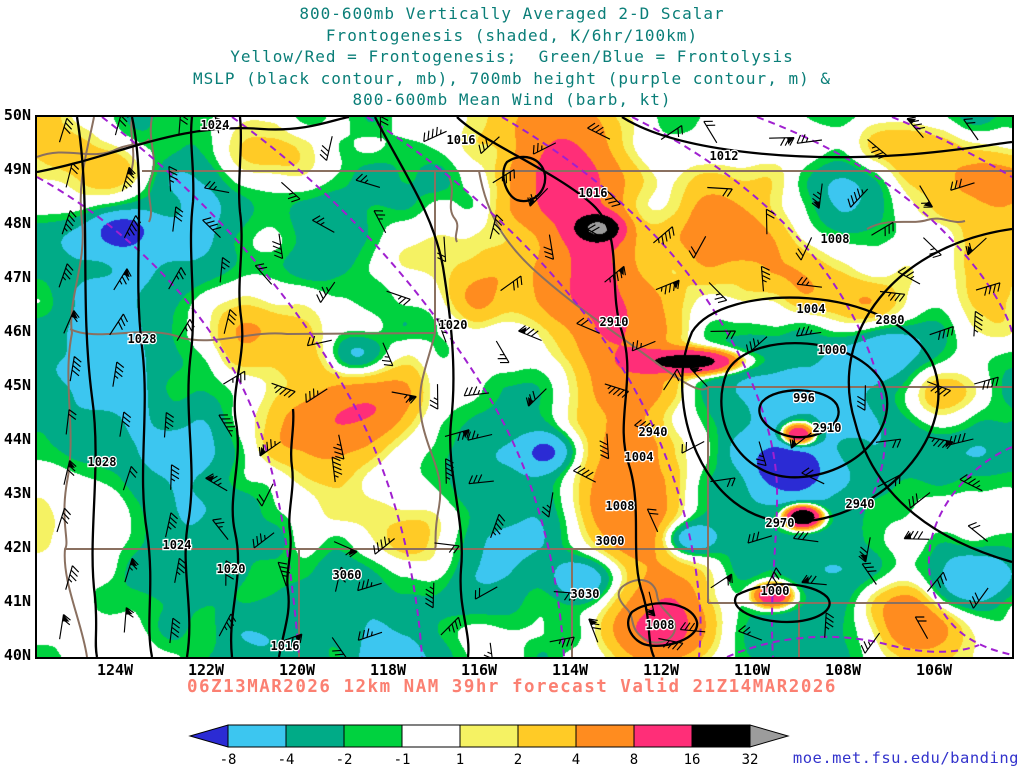 This screenshot has width=1024, height=768. I want to click on title-line-5: 800-600mb Mean Wind (barb, kt), so click(512, 99).